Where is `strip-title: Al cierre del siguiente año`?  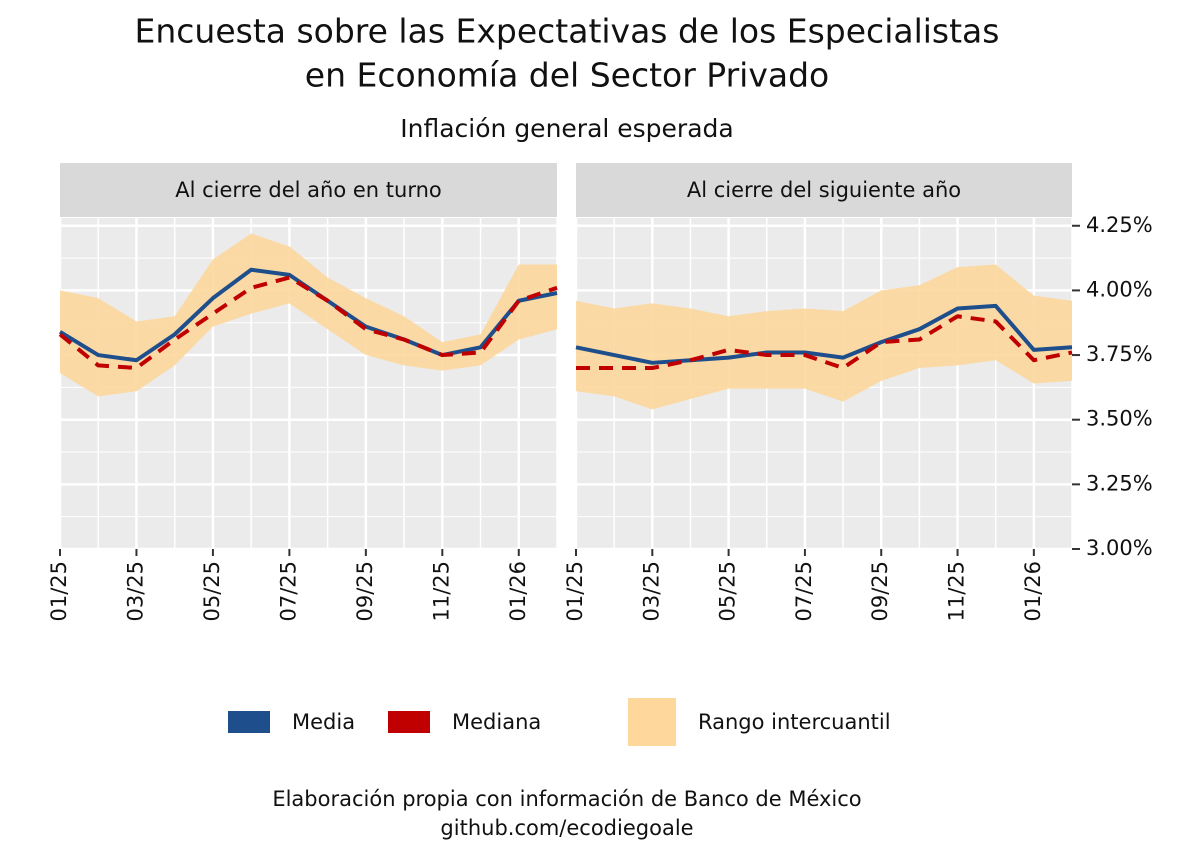
strip-title: Al cierre del siguiente año is located at coordinates (824, 190).